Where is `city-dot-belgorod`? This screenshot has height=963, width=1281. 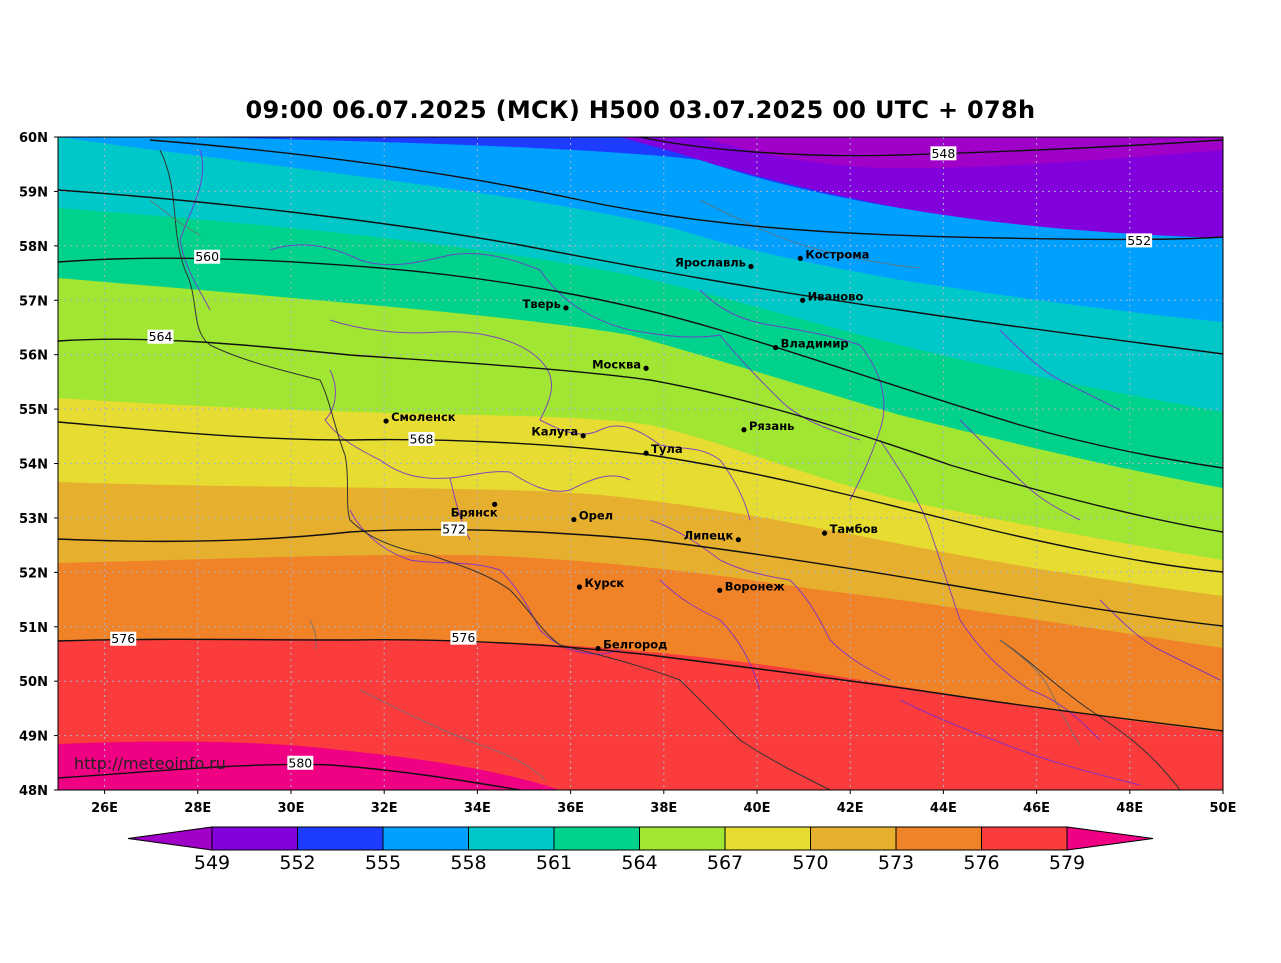 city-dot-belgorod is located at coordinates (598, 648).